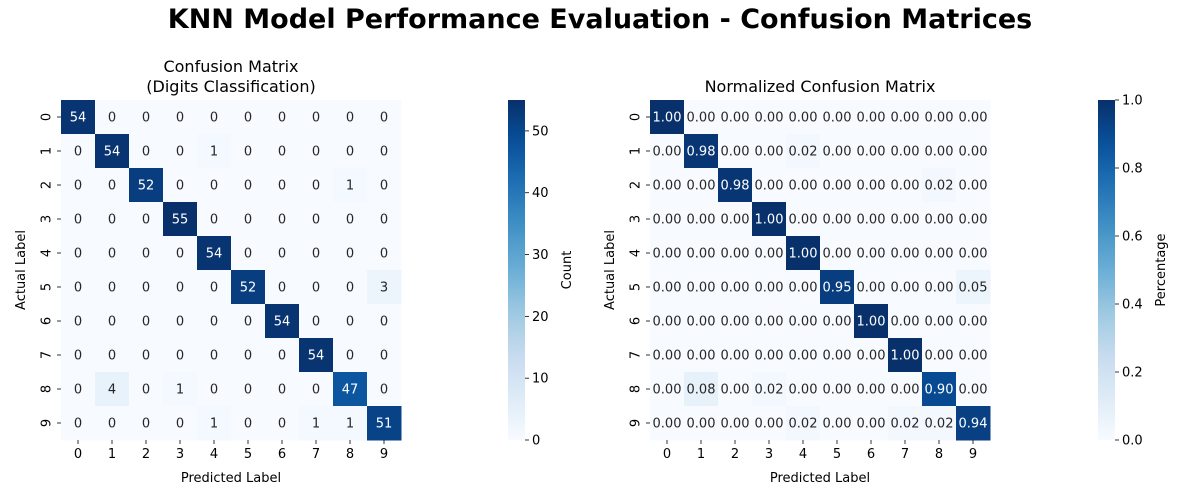  What do you see at coordinates (905, 390) in the screenshot?
I see `ncm-cell-label-8-7: 0.00` at bounding box center [905, 390].